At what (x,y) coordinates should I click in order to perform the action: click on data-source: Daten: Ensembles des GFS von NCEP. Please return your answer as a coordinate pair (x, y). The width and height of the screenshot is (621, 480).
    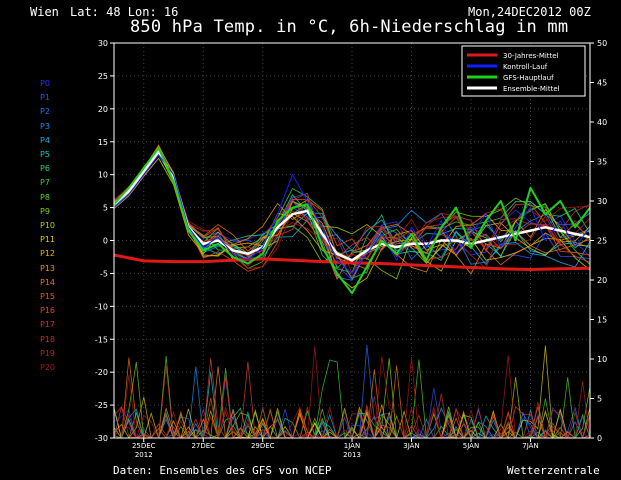
    Looking at the image, I should click on (222, 470).